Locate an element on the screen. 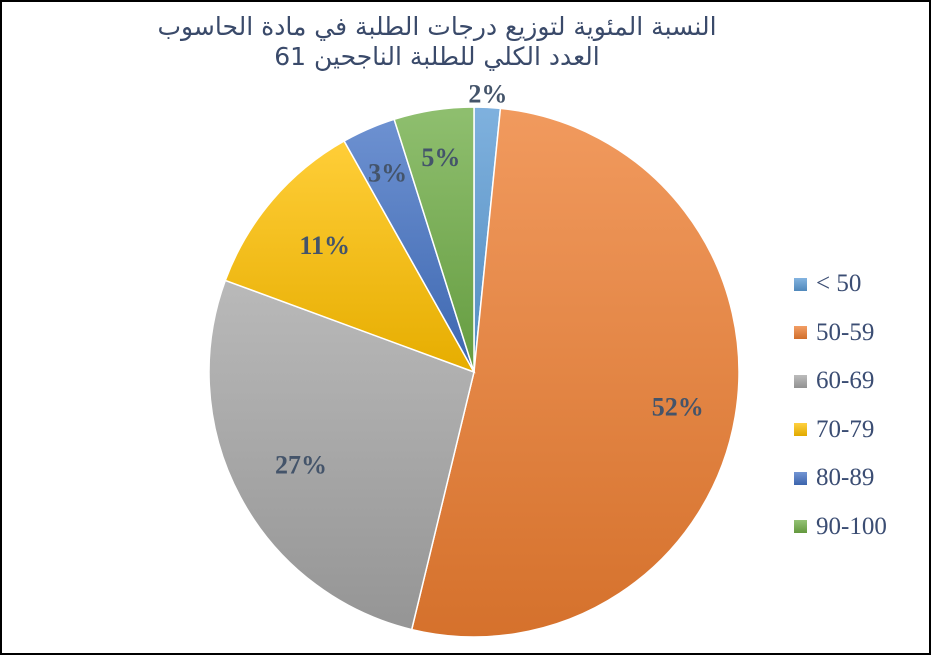 This screenshot has width=931, height=655. legend-item: 70-79 is located at coordinates (840, 430).